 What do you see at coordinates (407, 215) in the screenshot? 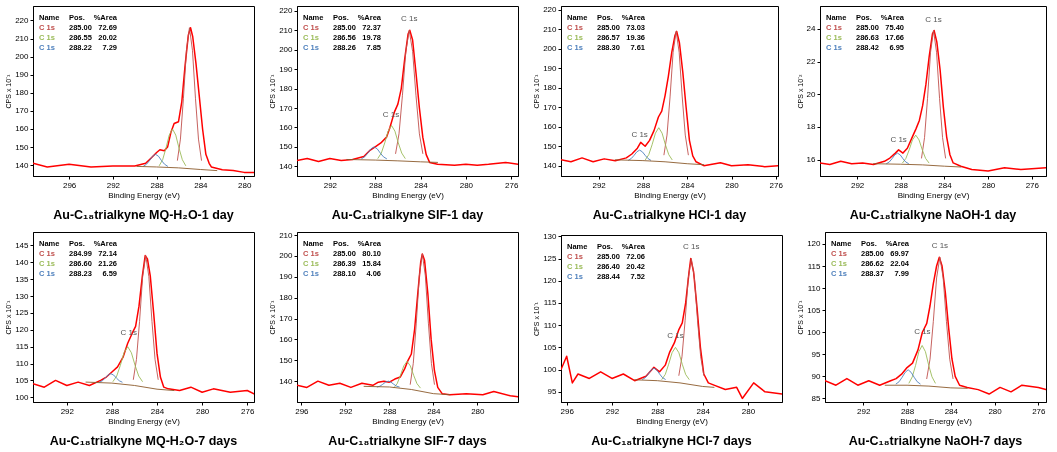
I see `text: Au-C₁₈trialkyne SIF-1 day` at bounding box center [407, 215].